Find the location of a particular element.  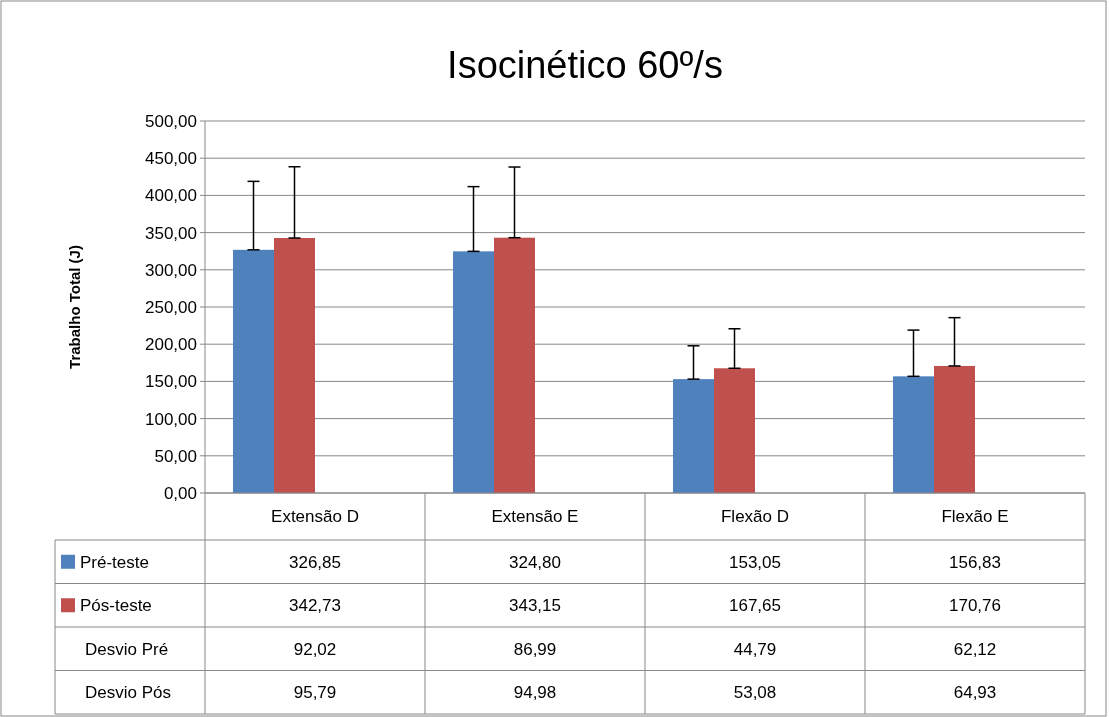

chart-title: Isocinético 60º/s is located at coordinates (585, 65).